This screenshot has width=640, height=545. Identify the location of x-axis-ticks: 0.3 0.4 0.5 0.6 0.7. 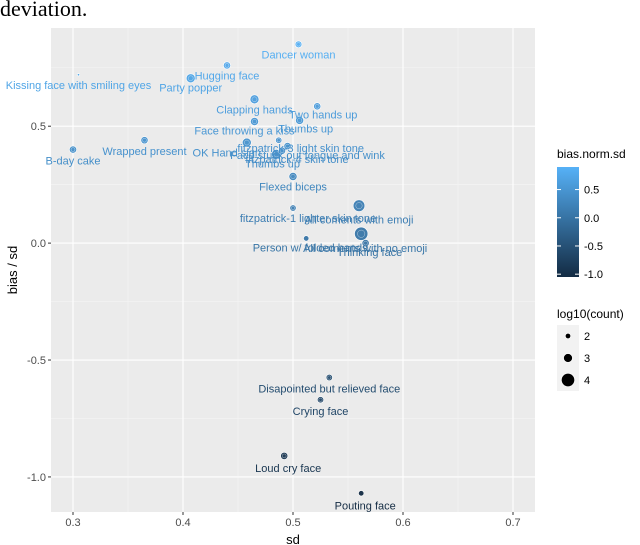
(293, 520).